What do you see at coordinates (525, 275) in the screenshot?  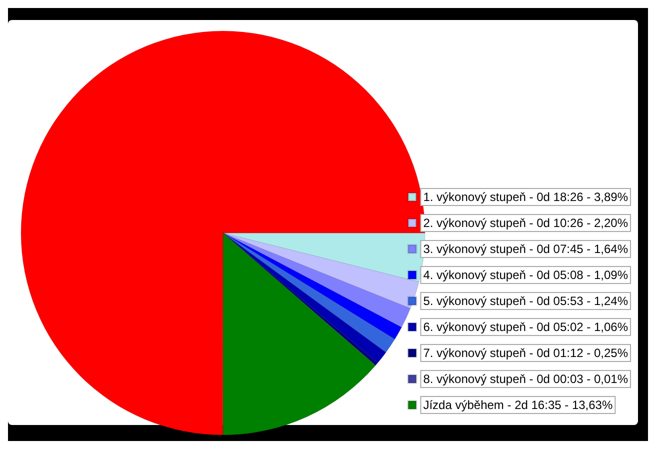 I see `legend-label: 4. výkonový stupeň - 0d 05:08 - 1,09%` at bounding box center [525, 275].